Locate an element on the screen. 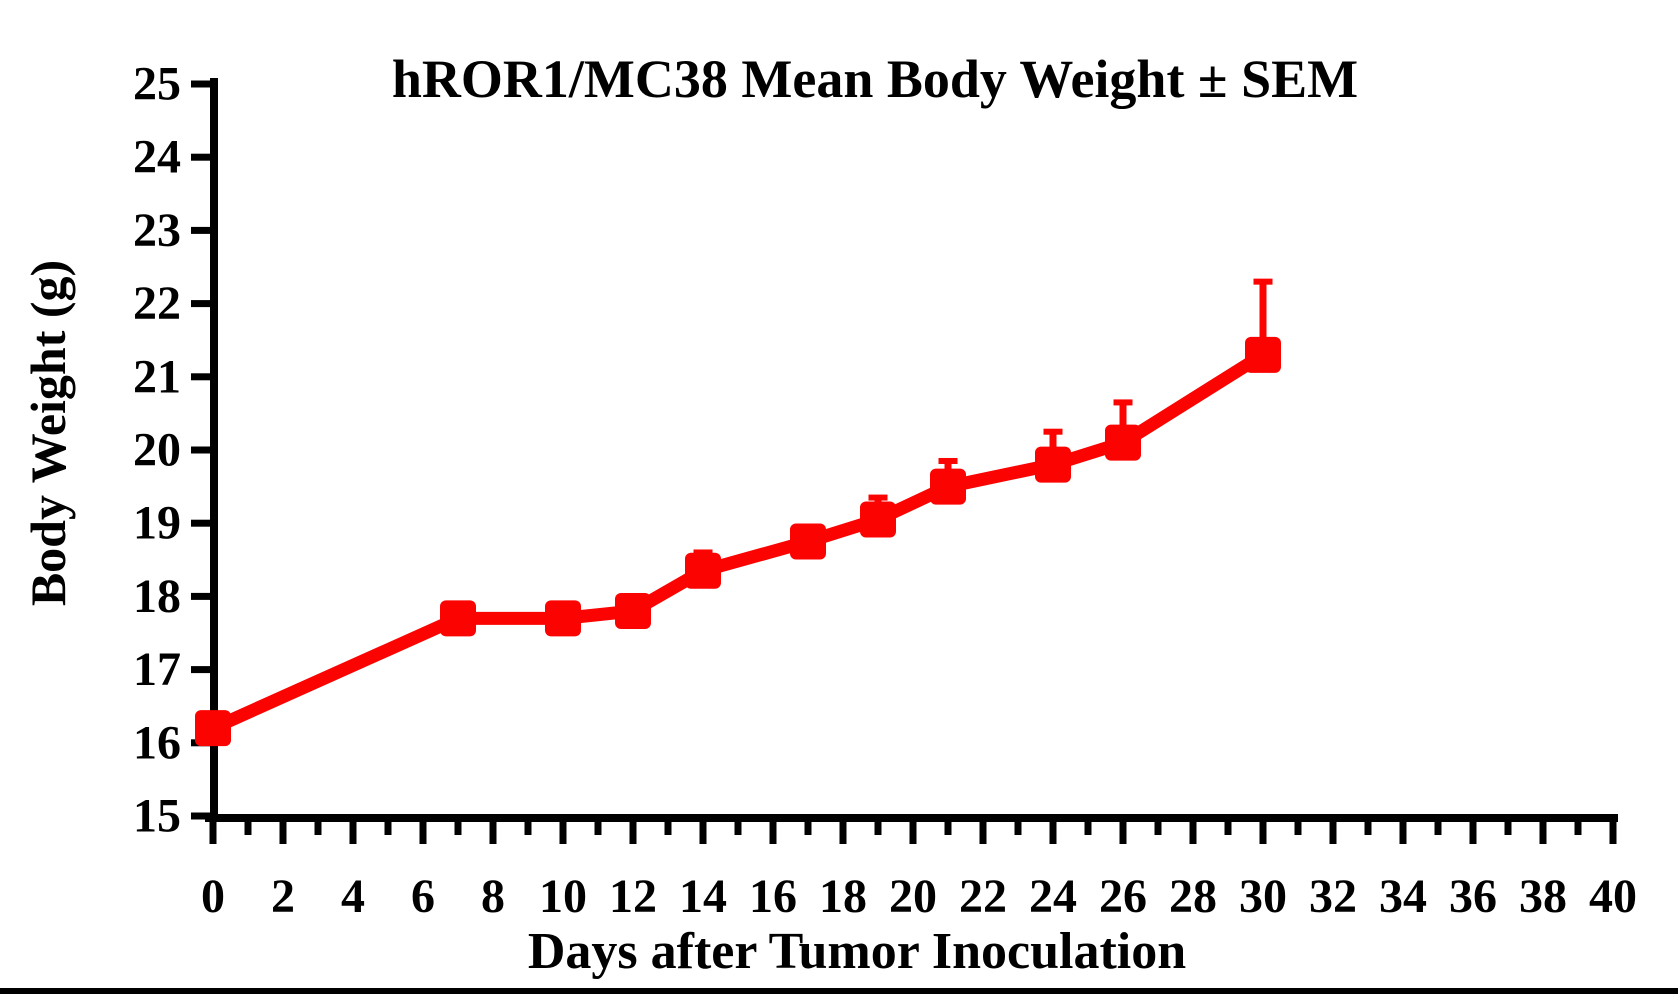  svg-text: 17 is located at coordinates (157, 669).